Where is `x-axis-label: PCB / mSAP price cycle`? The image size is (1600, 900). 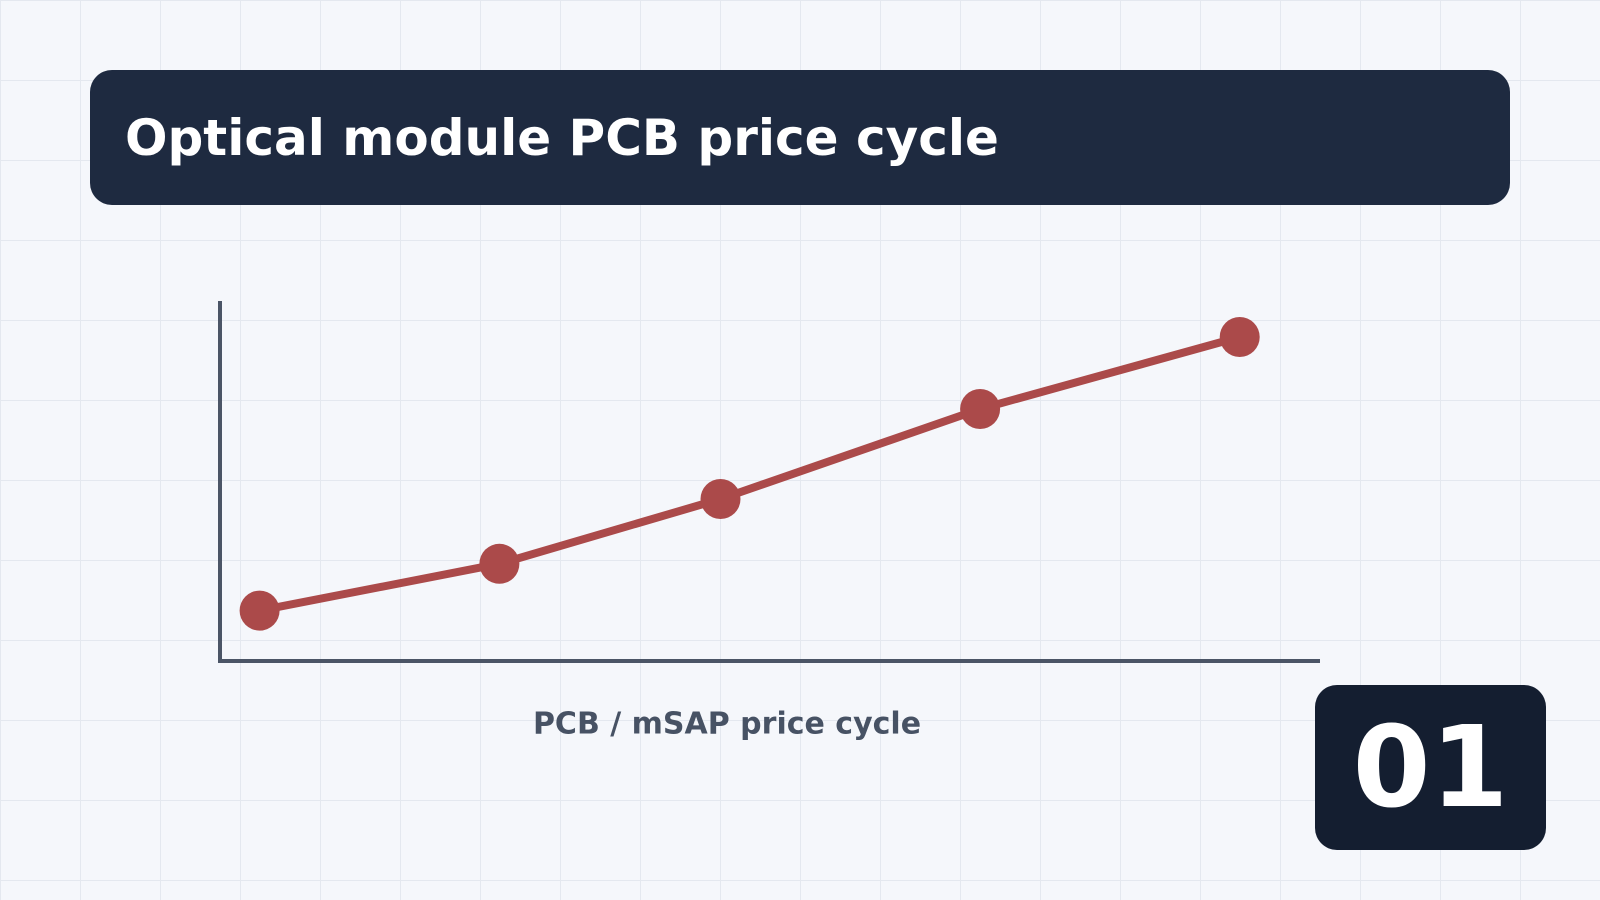
x-axis-label: PCB / mSAP price cycle is located at coordinates (727, 724).